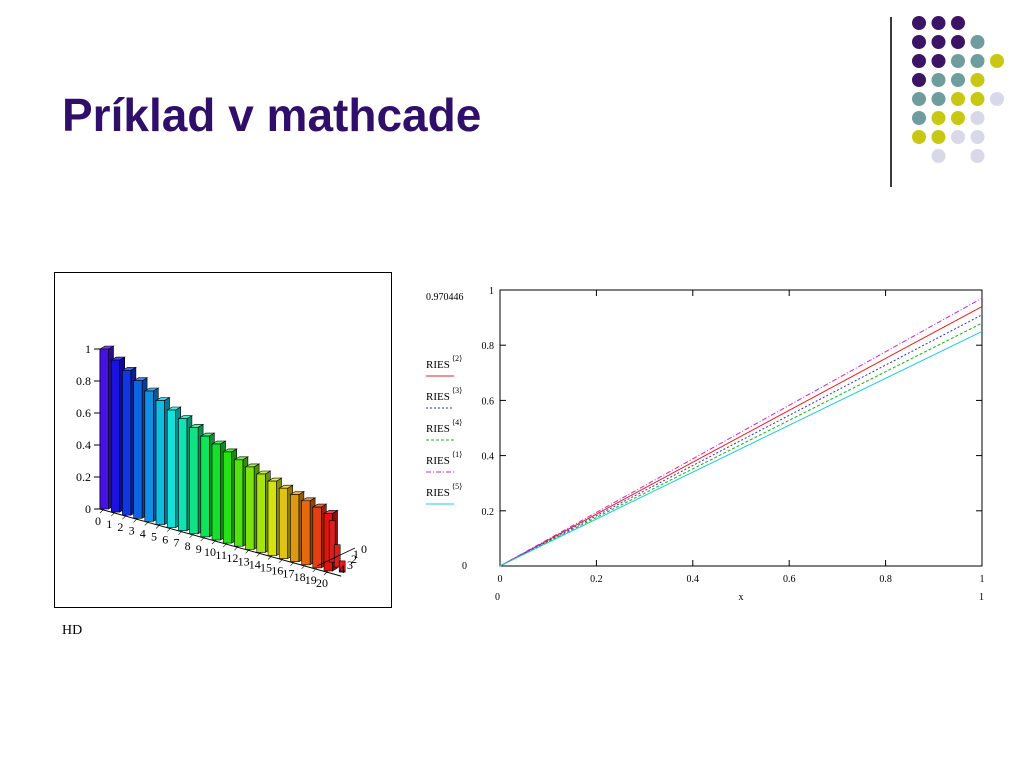 Image resolution: width=1024 pixels, height=768 pixels. Describe the element at coordinates (497, 597) in the screenshot. I see `x-range-min-label: 0` at that location.